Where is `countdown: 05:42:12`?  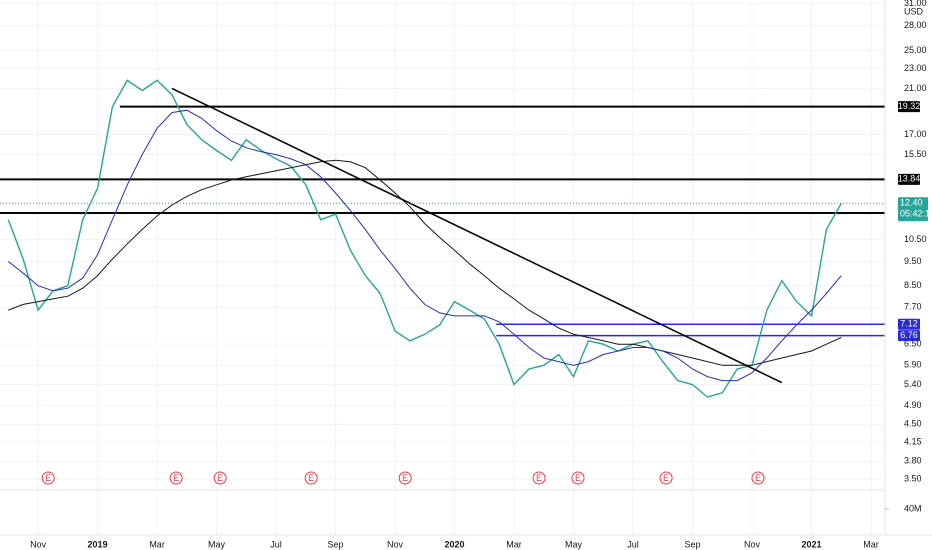
countdown: 05:42:12 is located at coordinates (916, 214).